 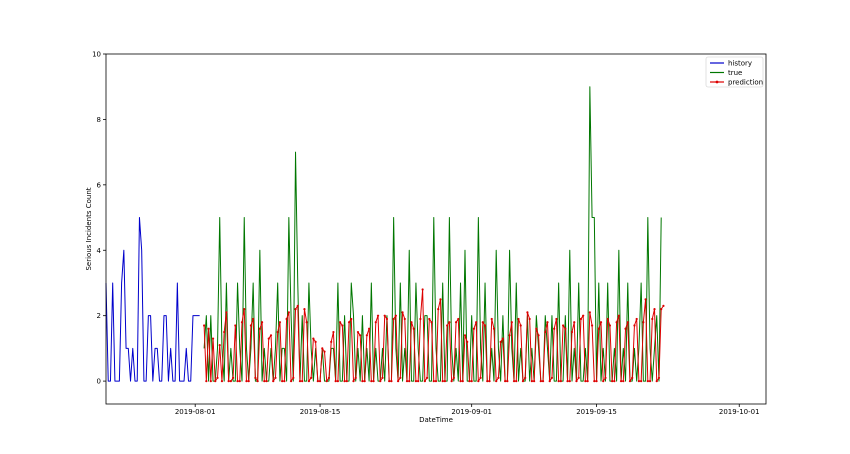 What do you see at coordinates (320, 412) in the screenshot?
I see `x-tick-label: 2019-08-15` at bounding box center [320, 412].